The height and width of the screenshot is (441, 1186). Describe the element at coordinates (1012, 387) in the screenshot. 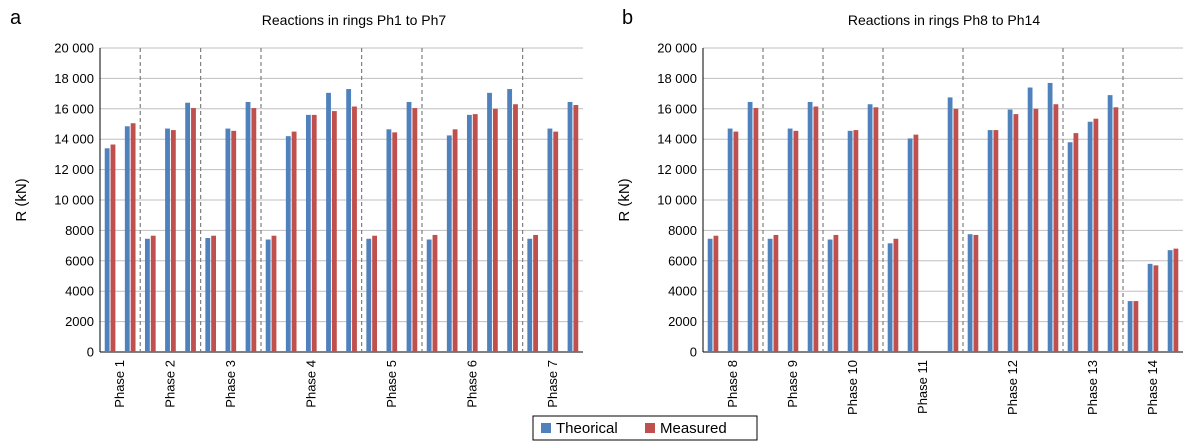

I see `x-category-label: Phase 12` at that location.